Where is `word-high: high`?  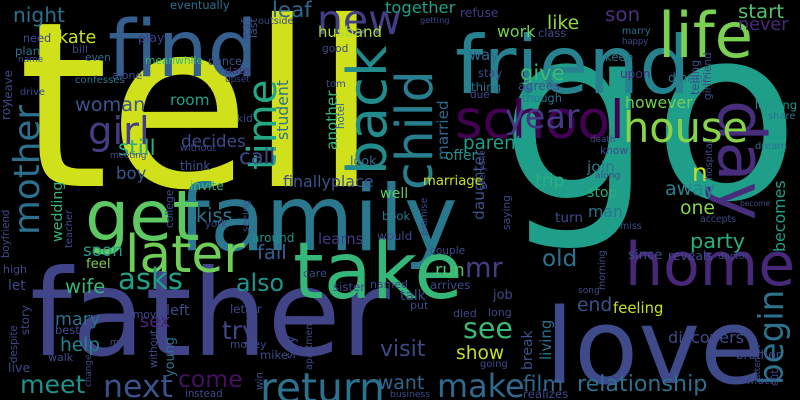
word-high: high is located at coordinates (15, 269).